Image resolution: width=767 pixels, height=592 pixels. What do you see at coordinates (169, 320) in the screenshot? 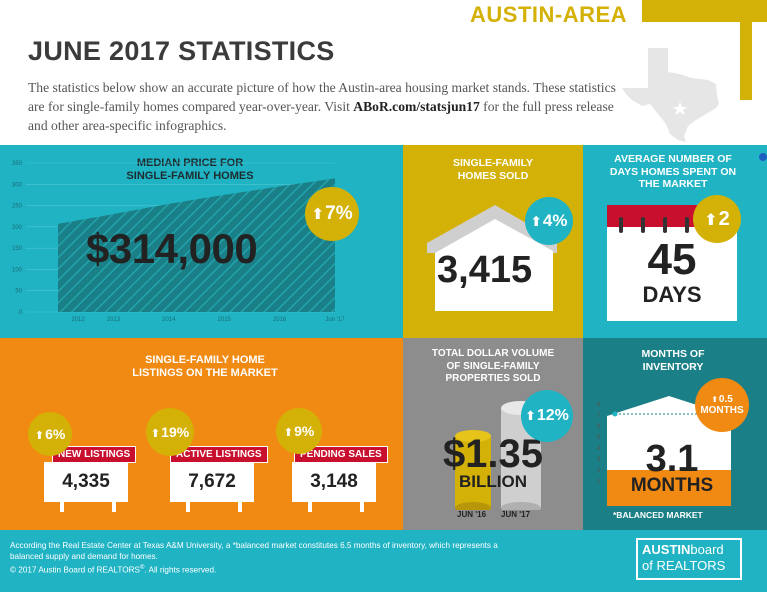
I see `x-tick-label: 2014` at bounding box center [169, 320].